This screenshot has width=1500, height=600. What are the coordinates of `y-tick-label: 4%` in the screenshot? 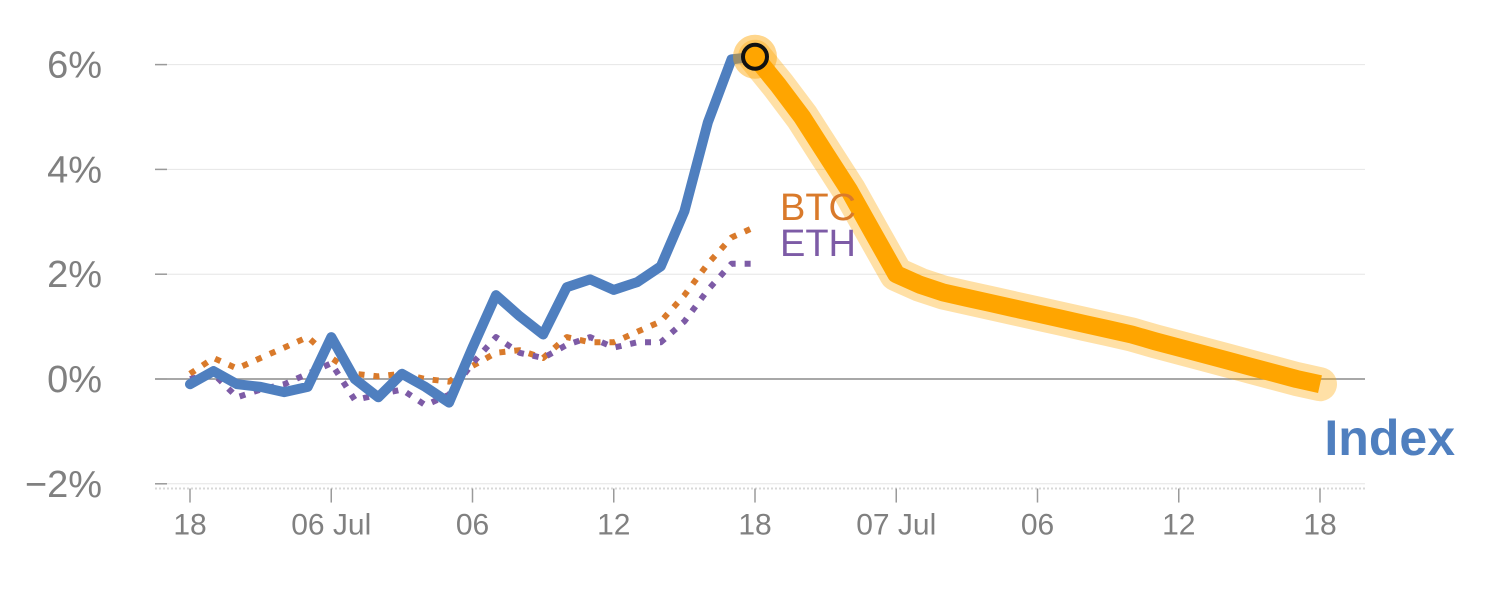 It's located at (74, 170).